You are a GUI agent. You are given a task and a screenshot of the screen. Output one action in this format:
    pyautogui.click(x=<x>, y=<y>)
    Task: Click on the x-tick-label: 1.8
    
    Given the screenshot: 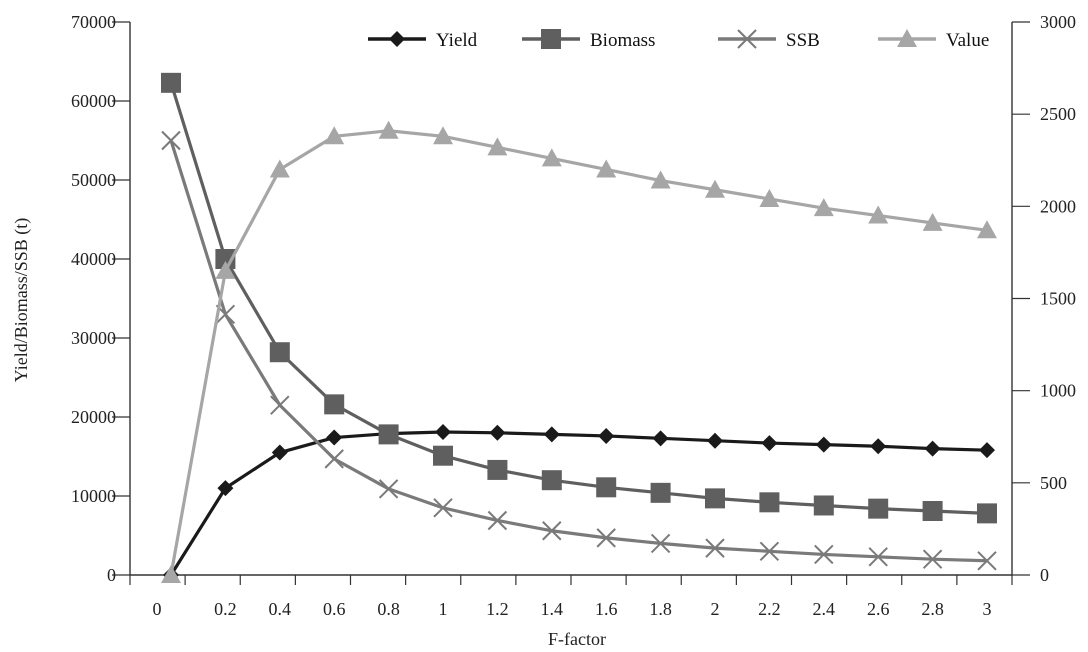 What is the action you would take?
    pyautogui.click(x=660, y=609)
    